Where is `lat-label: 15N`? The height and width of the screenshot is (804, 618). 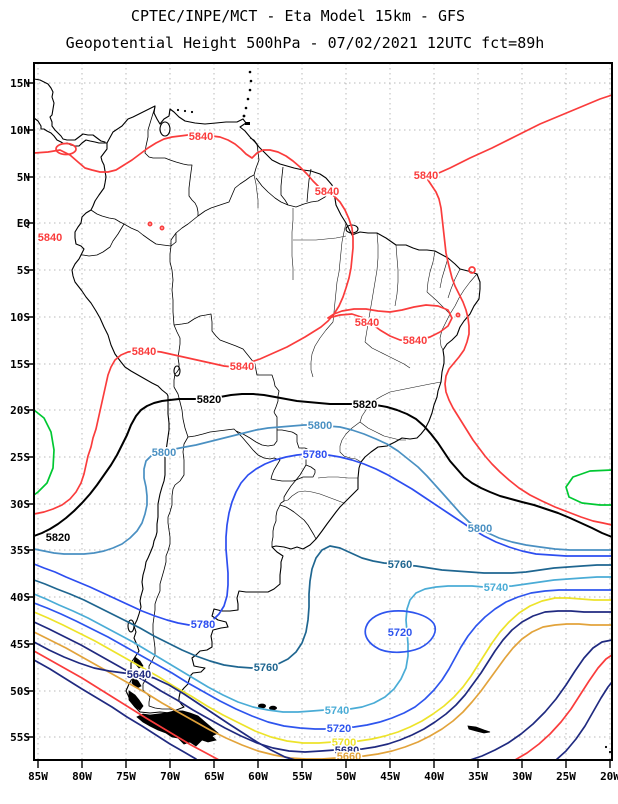 lat-label: 15N is located at coordinates (20, 83).